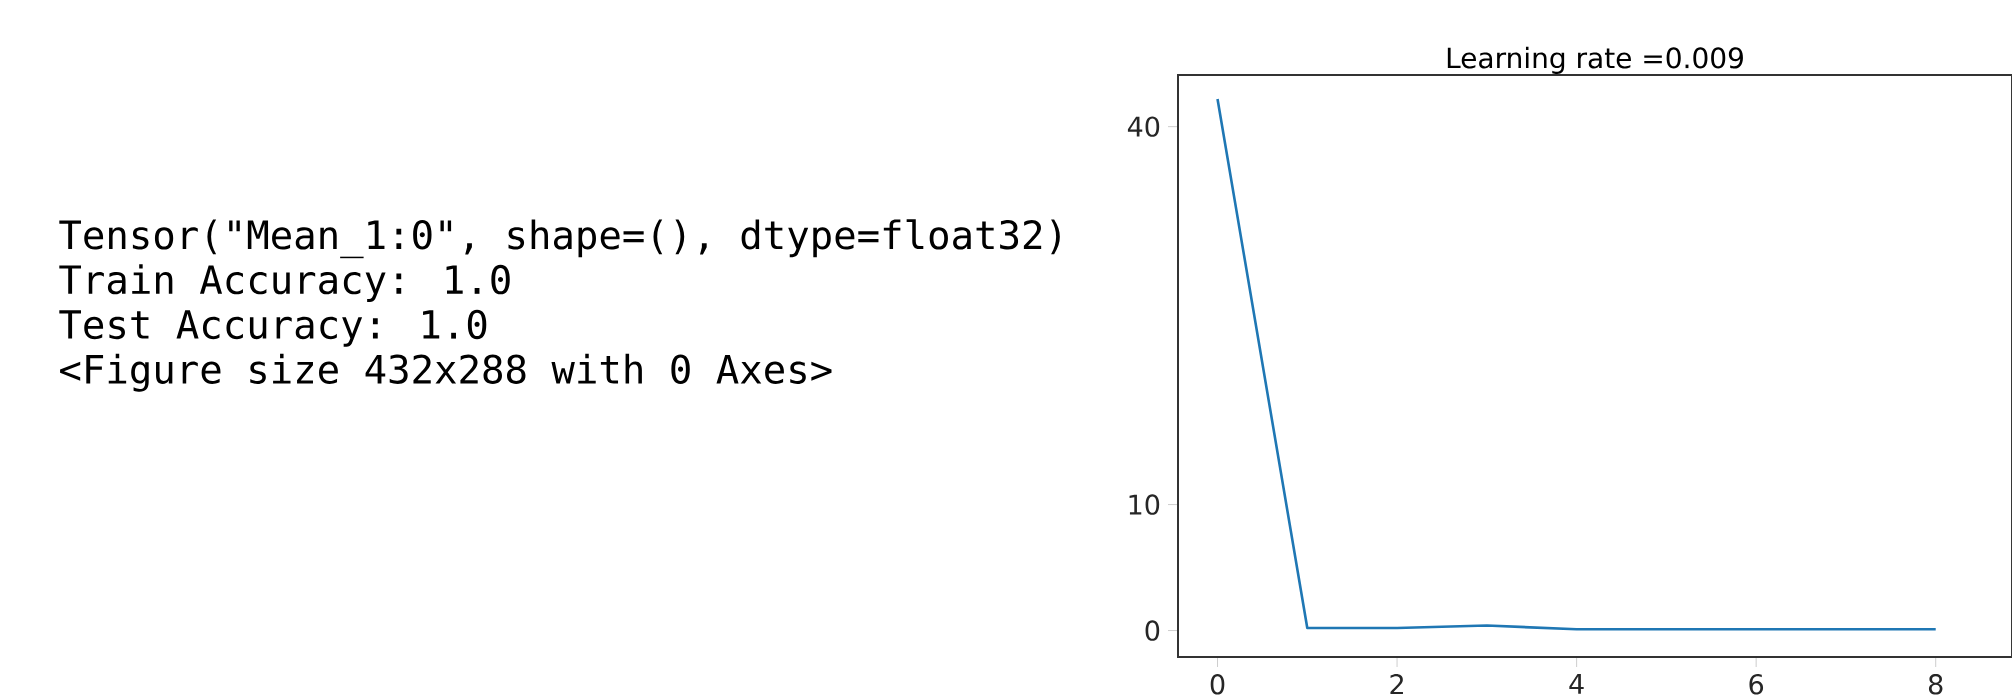 This screenshot has height=698, width=2012. I want to click on text: Train Accuracy: 1.0, so click(284, 283).